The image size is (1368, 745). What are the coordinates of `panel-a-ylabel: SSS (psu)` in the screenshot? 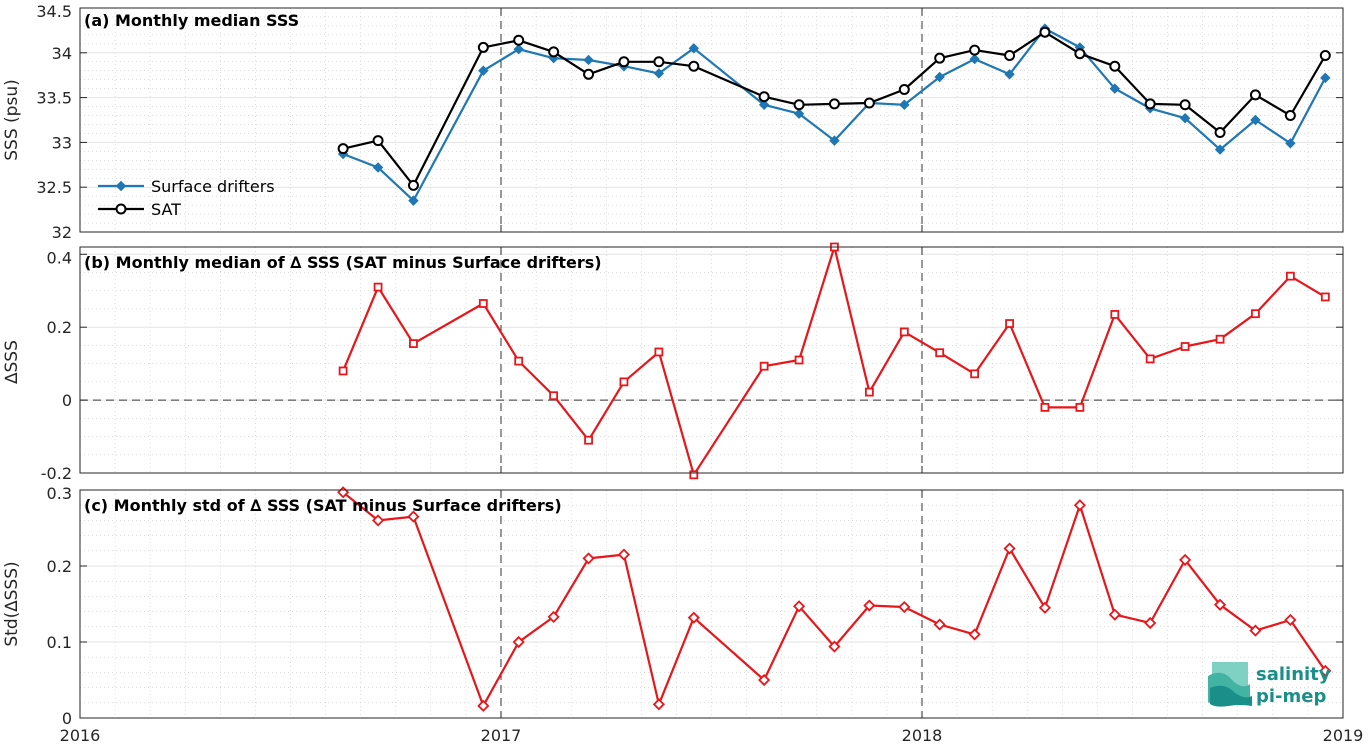 It's located at (12, 119).